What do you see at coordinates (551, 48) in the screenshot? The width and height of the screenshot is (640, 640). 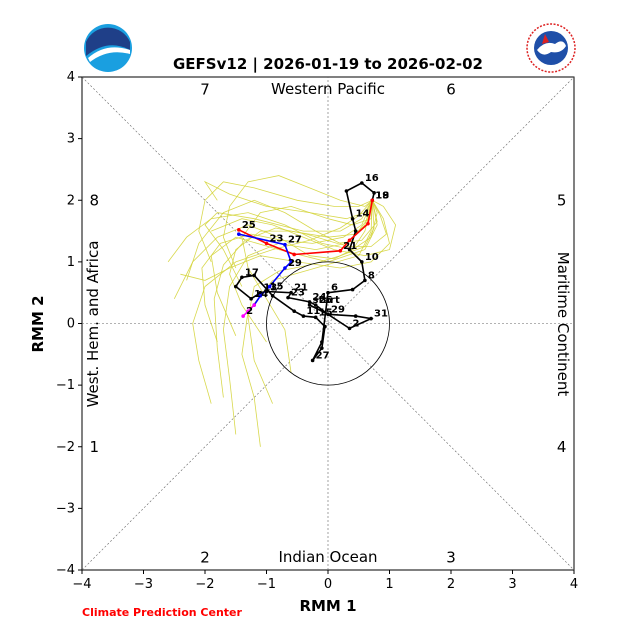 I see `nws-logo` at bounding box center [551, 48].